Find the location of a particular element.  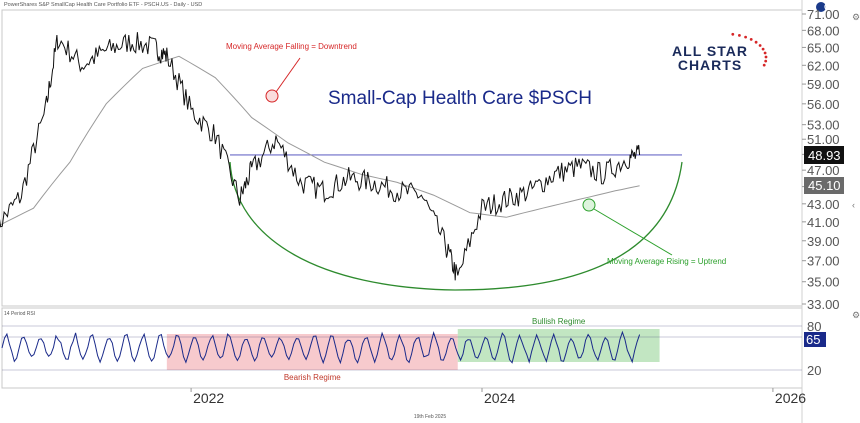

price-tick-label: 53.00 is located at coordinates (823, 125).